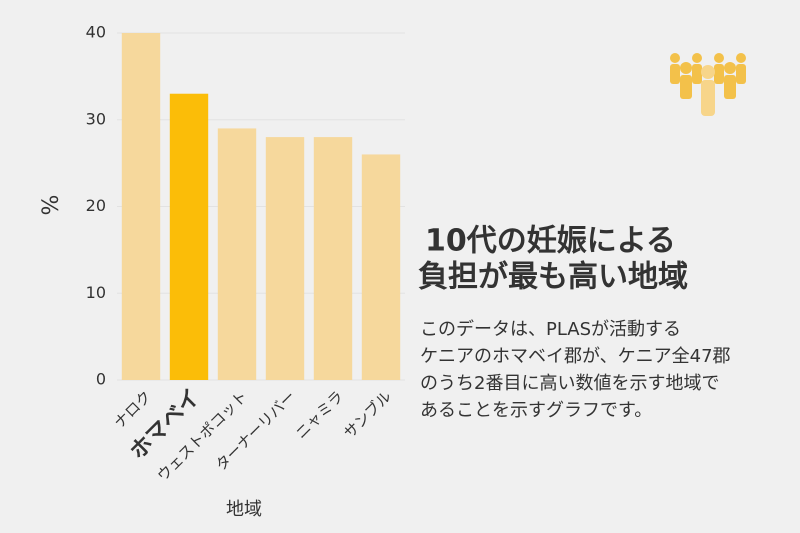  I want to click on description-line: のうち2番目に高い数値を示す地域で, so click(569, 383).